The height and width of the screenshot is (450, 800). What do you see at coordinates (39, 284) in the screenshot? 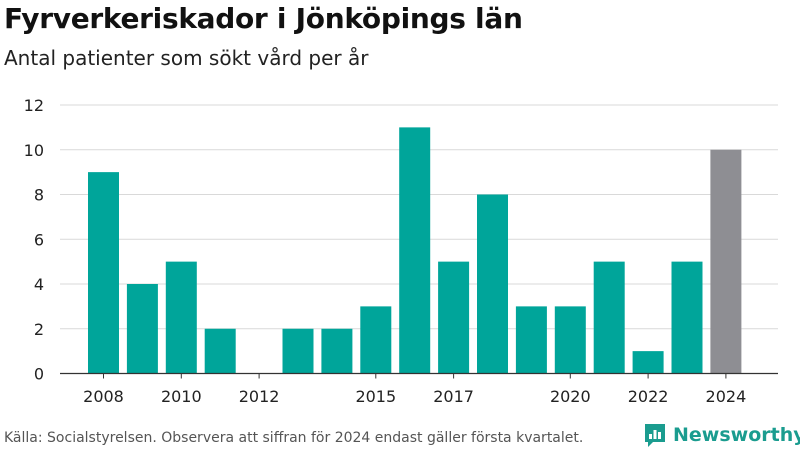
I see `y-tick-label: 4` at bounding box center [39, 284].